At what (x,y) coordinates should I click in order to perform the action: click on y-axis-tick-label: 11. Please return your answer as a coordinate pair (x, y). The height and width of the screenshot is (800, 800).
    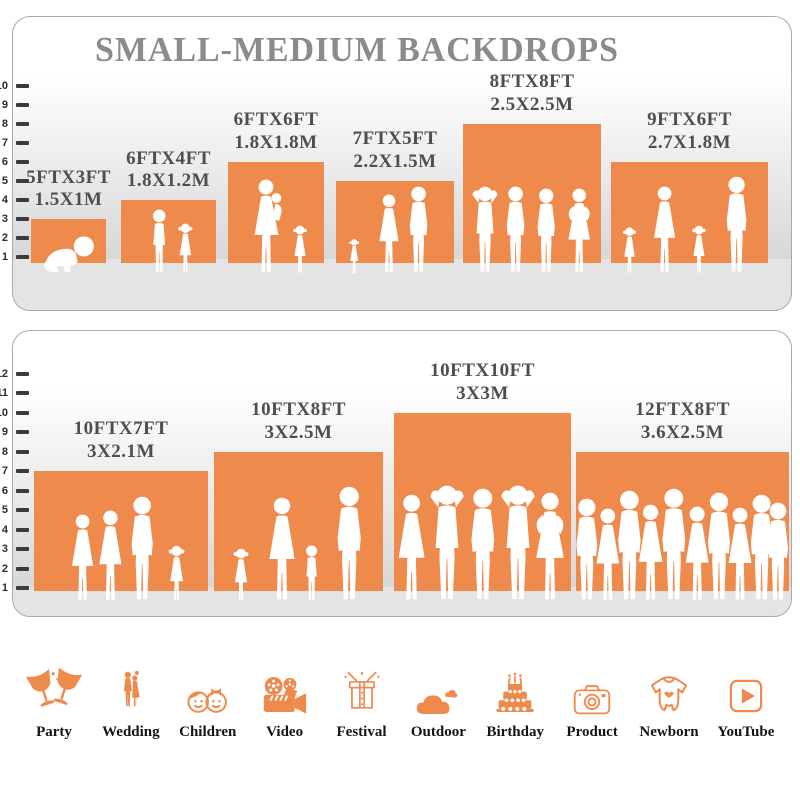
    Looking at the image, I should click on (4, 393).